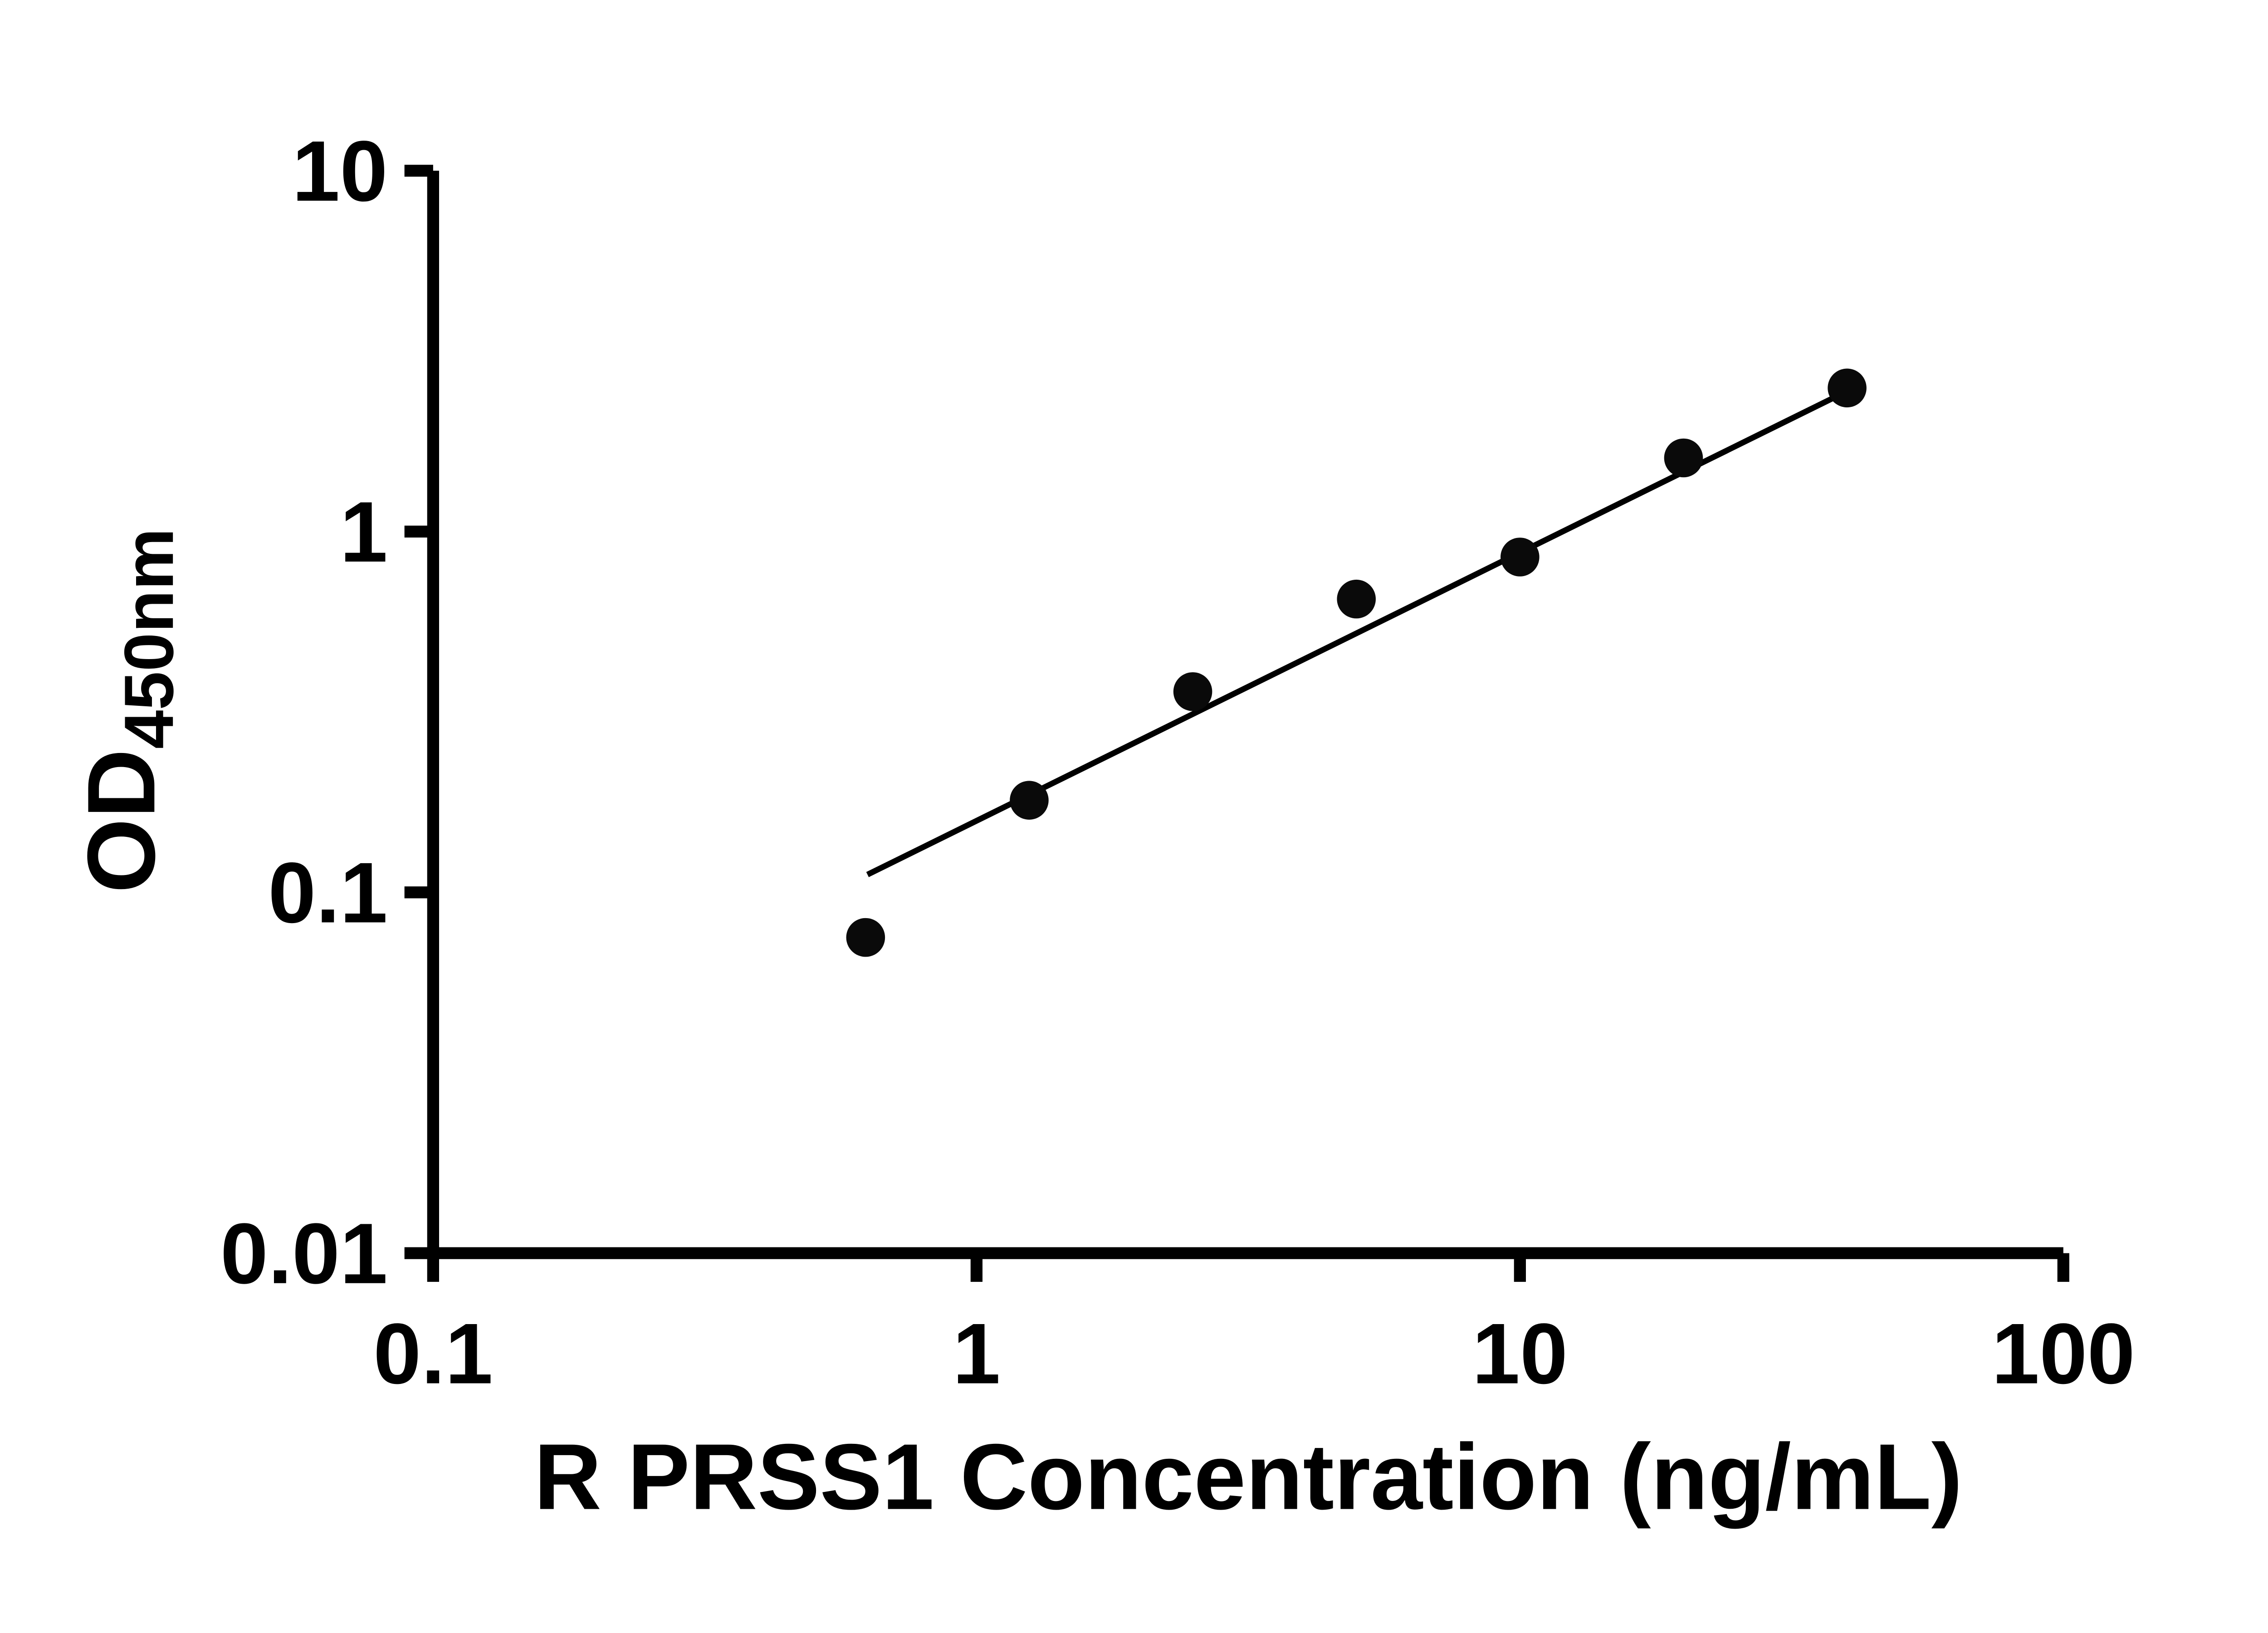  Describe the element at coordinates (976, 1354) in the screenshot. I see `x-tick-label: 1` at that location.